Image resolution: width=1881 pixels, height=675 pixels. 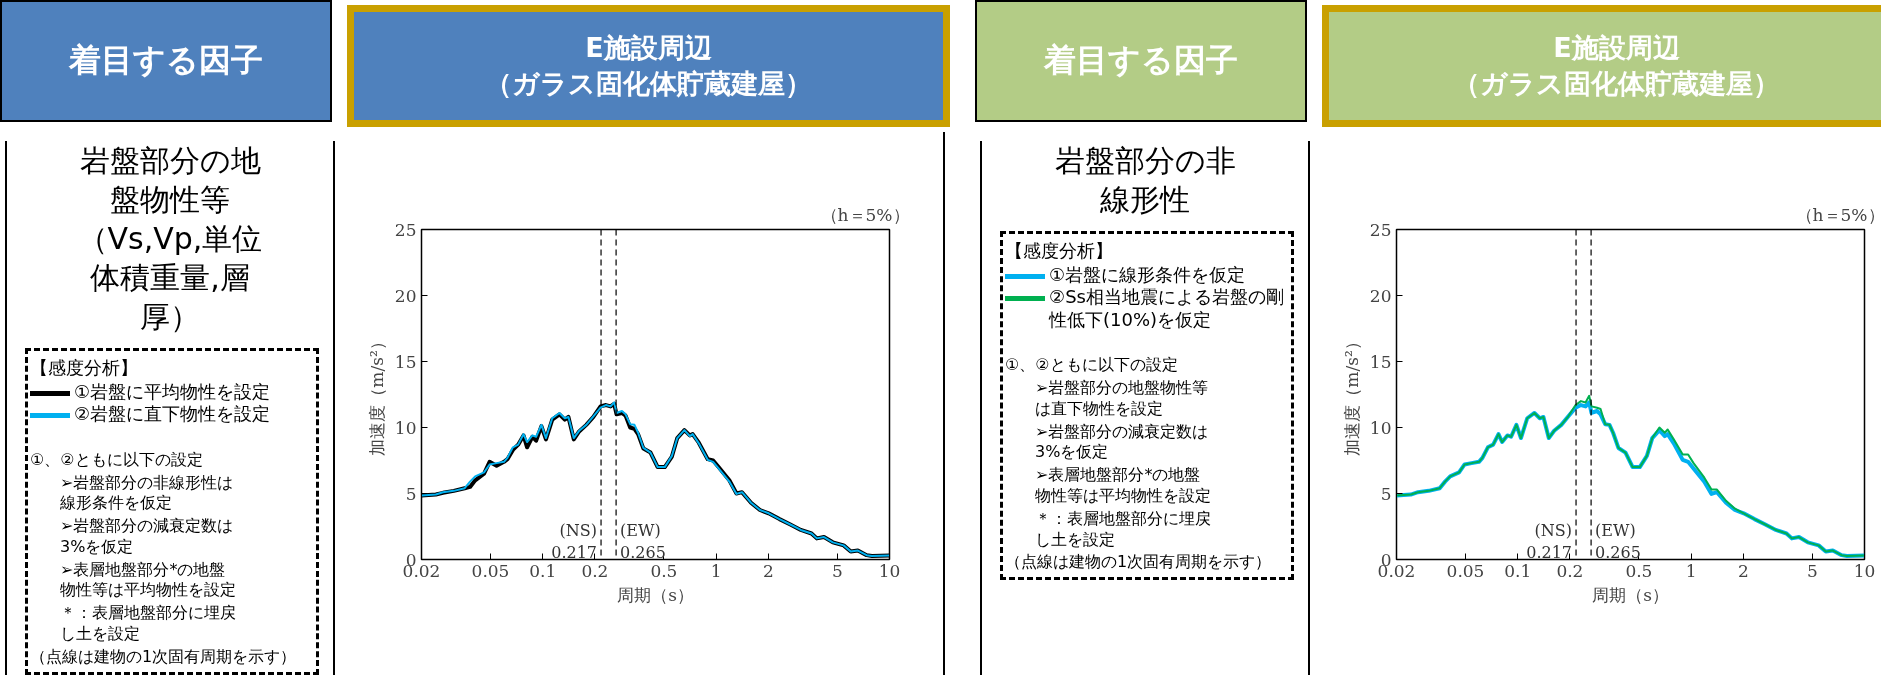 What do you see at coordinates (172, 392) in the screenshot?
I see `legend-label: ①岩盤に平均物性を設定` at bounding box center [172, 392].